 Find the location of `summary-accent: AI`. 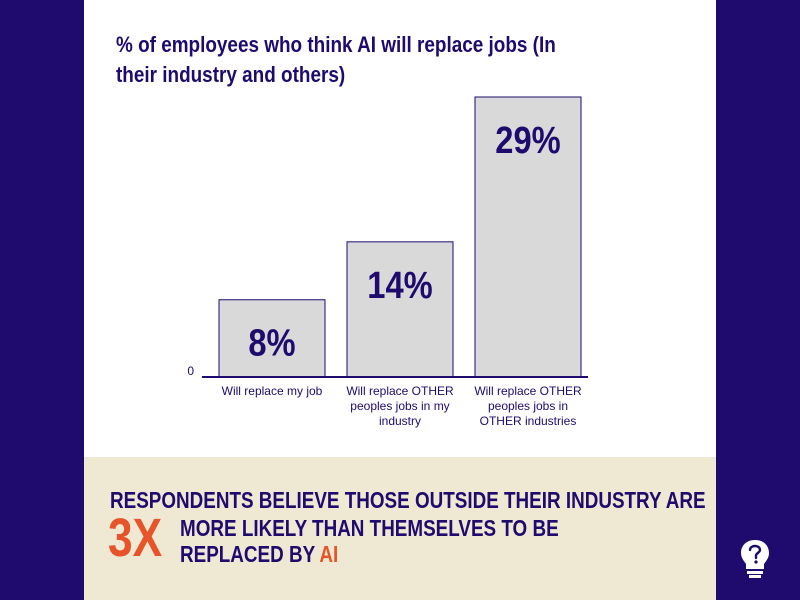

summary-accent: AI is located at coordinates (329, 554).